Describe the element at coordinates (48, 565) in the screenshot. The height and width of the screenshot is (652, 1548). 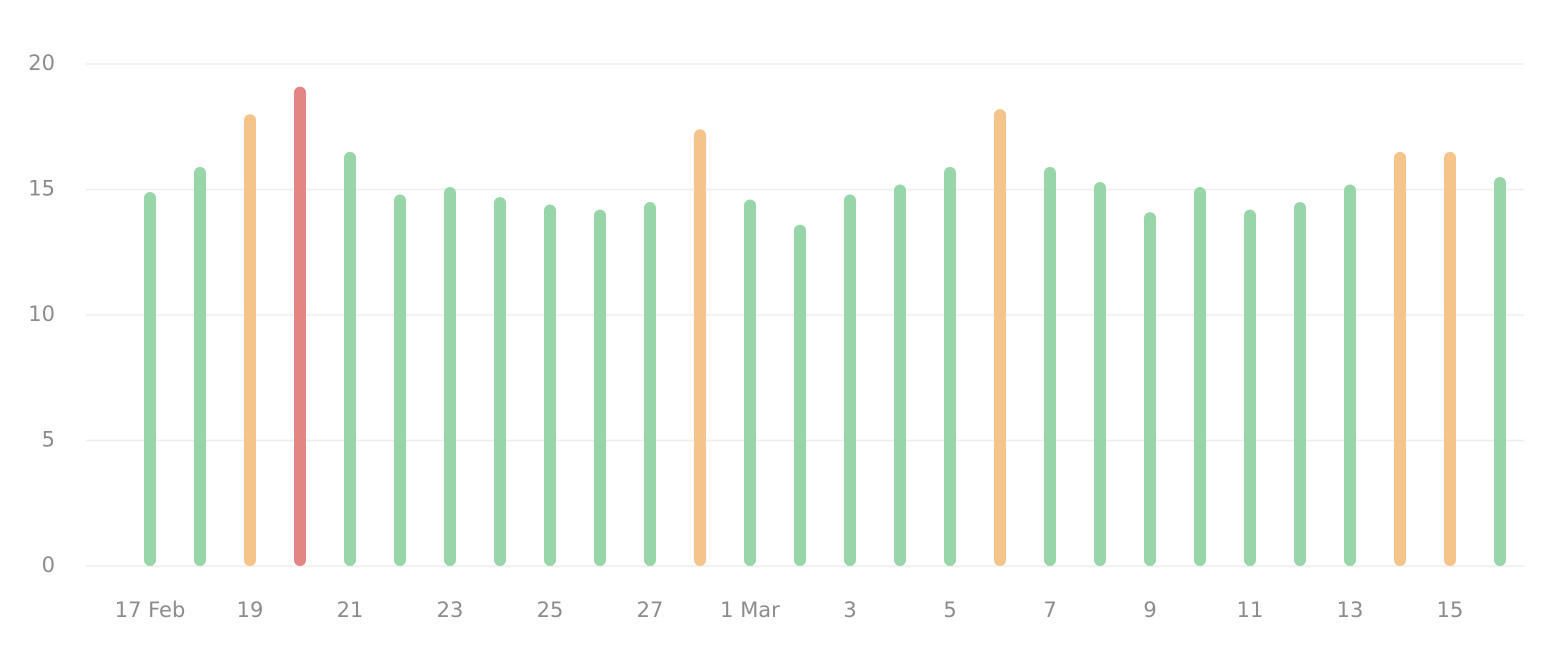
I see `y-tick-label: 0` at that location.